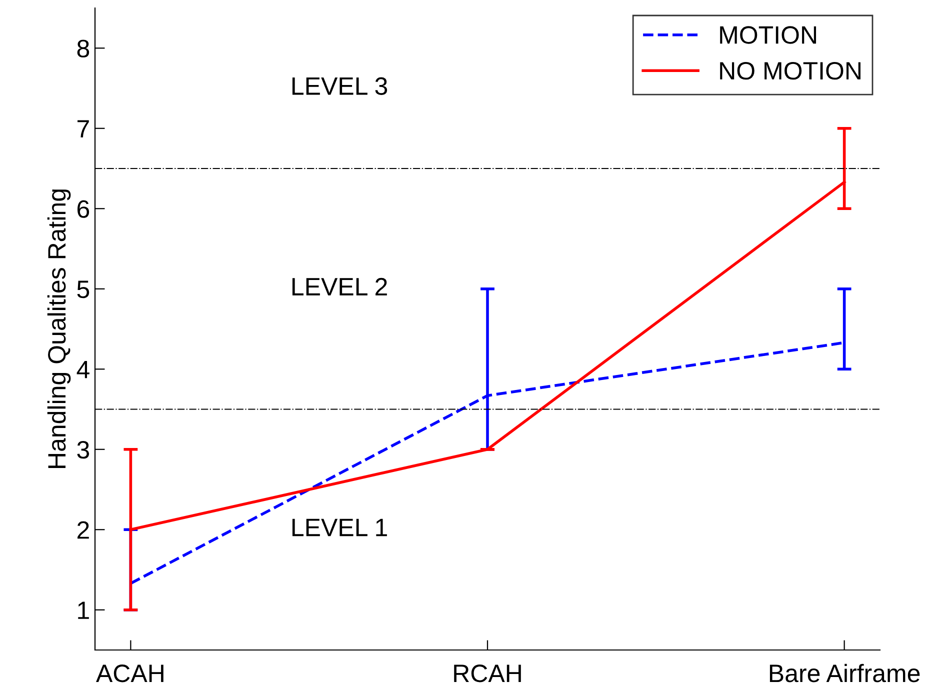 The height and width of the screenshot is (690, 928). Describe the element at coordinates (845, 673) in the screenshot. I see `x-tick-label: Bare Airframe` at that location.